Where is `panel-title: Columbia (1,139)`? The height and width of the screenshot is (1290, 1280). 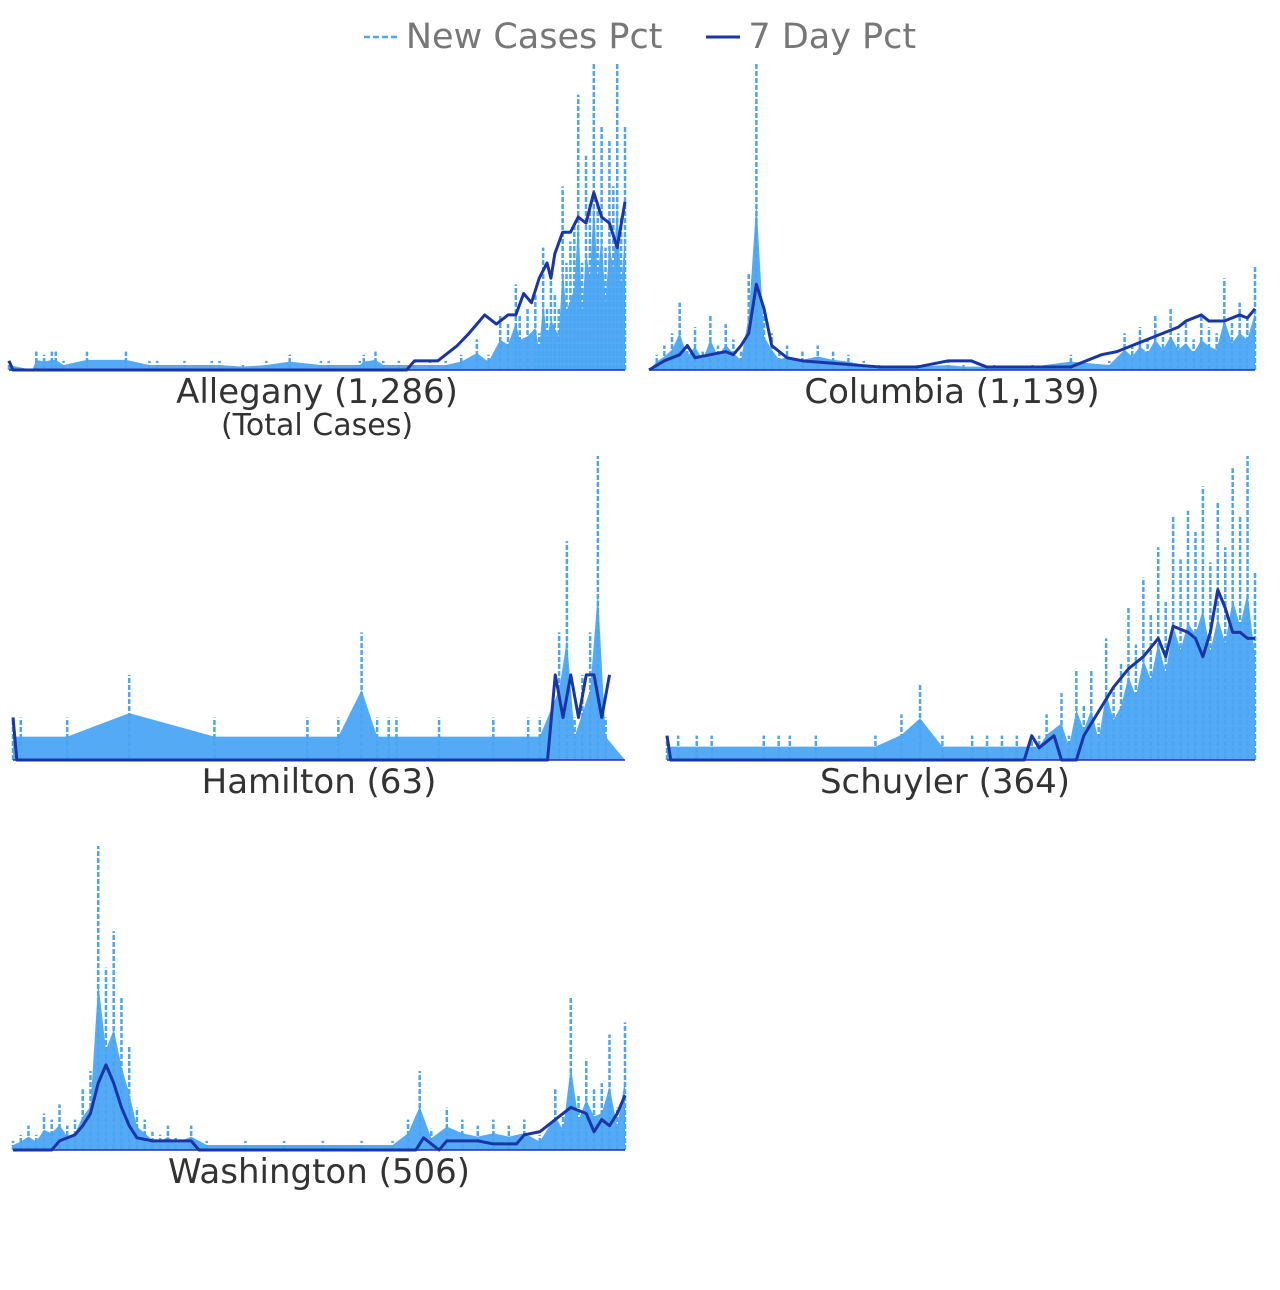
panel-title: Columbia (1,139) is located at coordinates (952, 392).